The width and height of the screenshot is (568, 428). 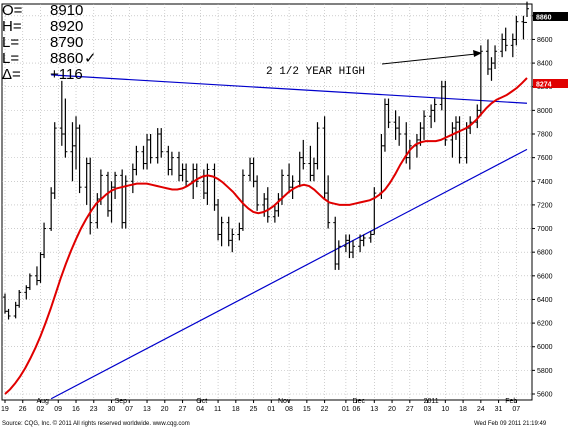 What do you see at coordinates (545, 300) in the screenshot?
I see `y-tick-label: 6400` at bounding box center [545, 300].